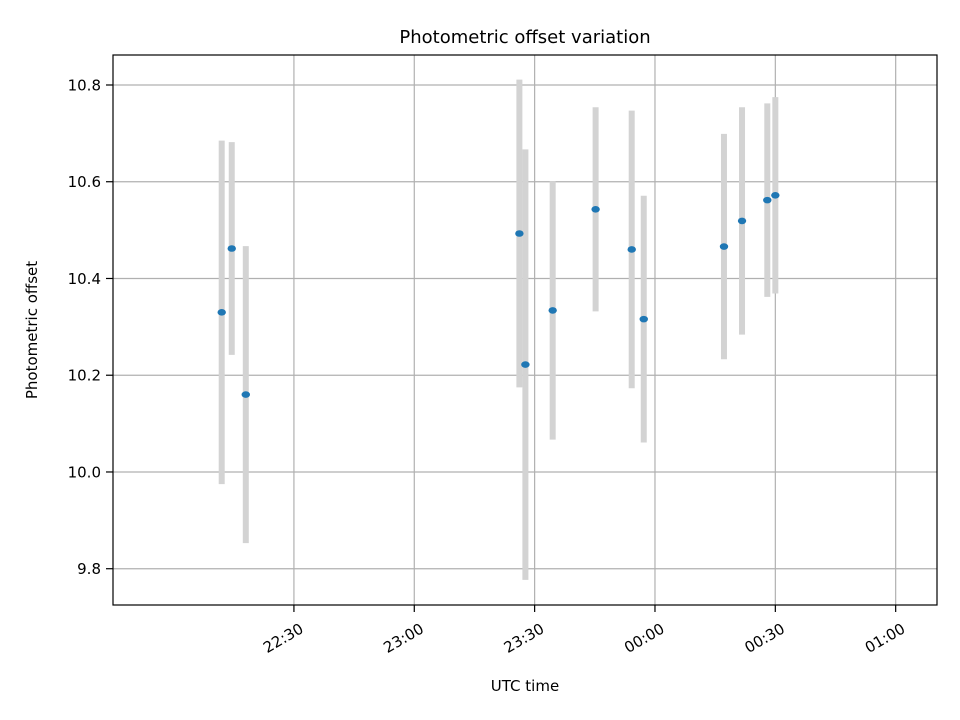  I want to click on y-tick-label: 10.0, so click(84, 472).